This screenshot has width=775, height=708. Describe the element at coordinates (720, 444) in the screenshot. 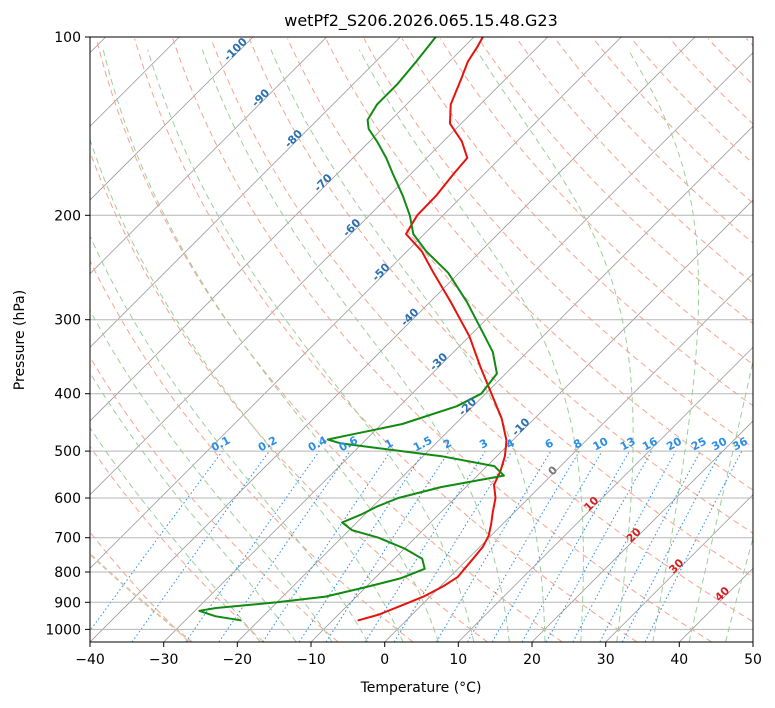

I see `mixing-ratio-label: 30` at that location.